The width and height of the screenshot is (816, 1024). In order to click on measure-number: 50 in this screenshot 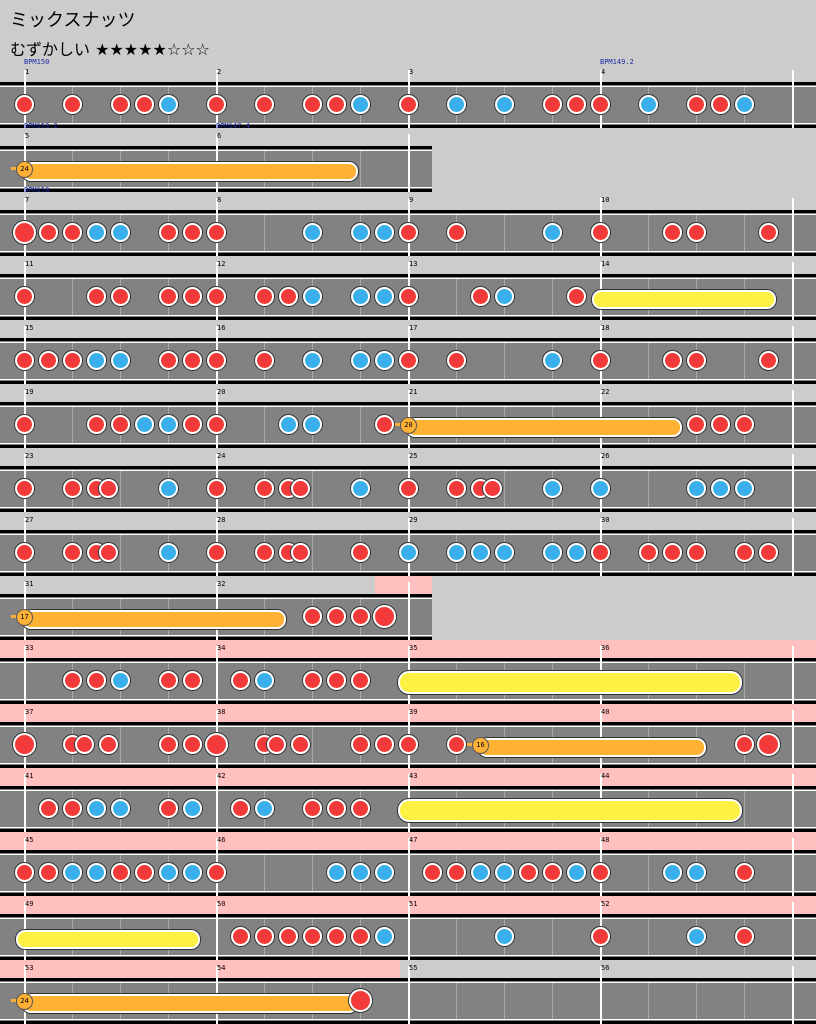, I will do `click(221, 904)`.